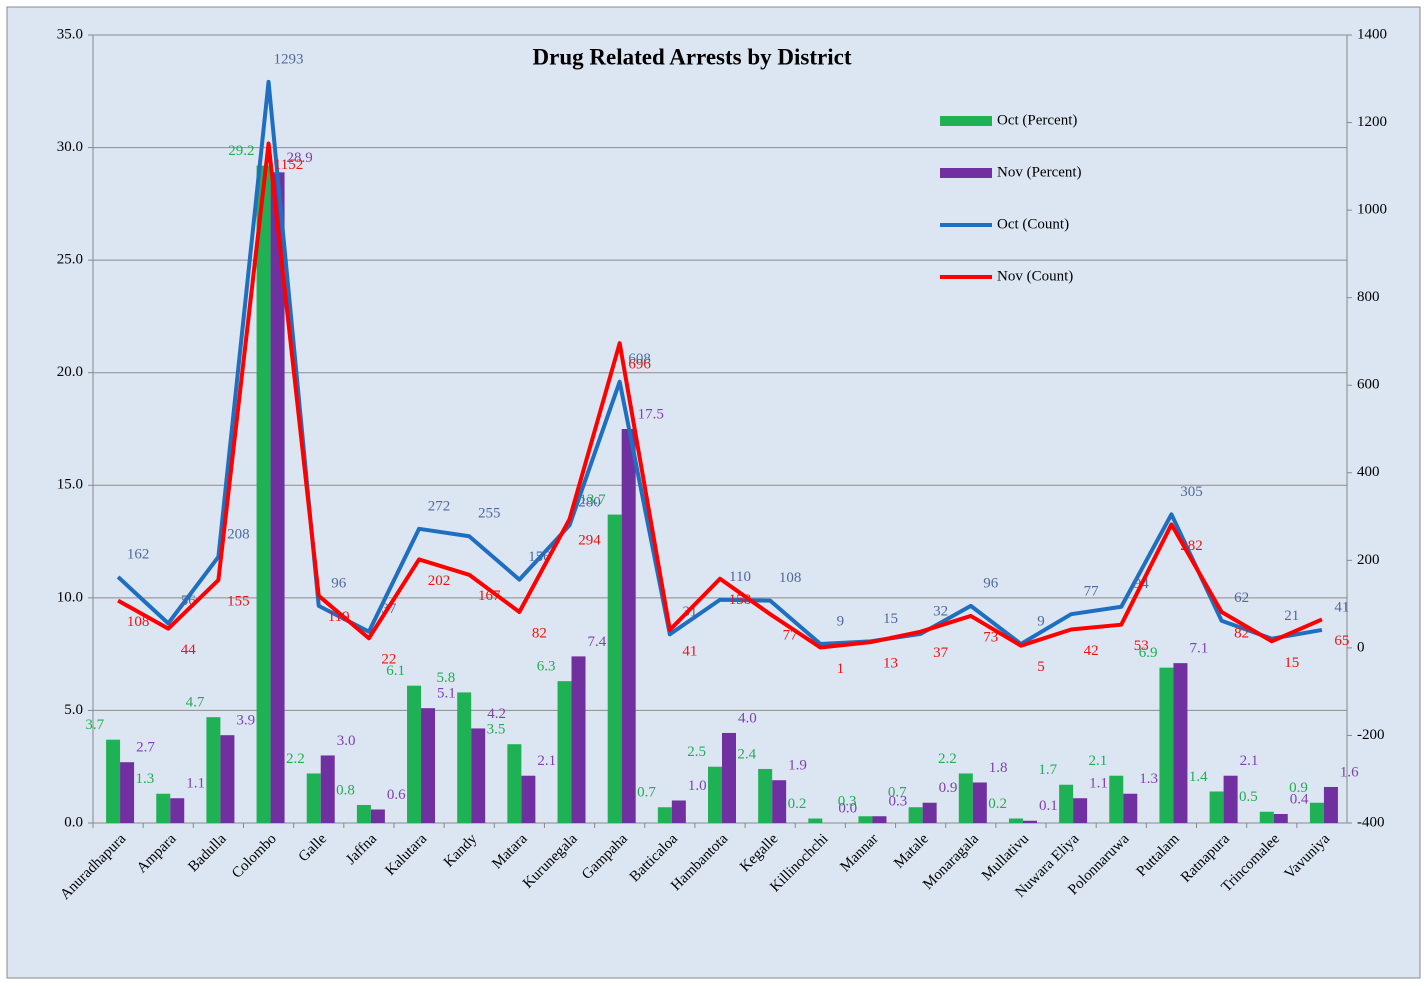 The image size is (1427, 986). Describe the element at coordinates (1371, 822) in the screenshot. I see `y2-tick-label: -400` at that location.